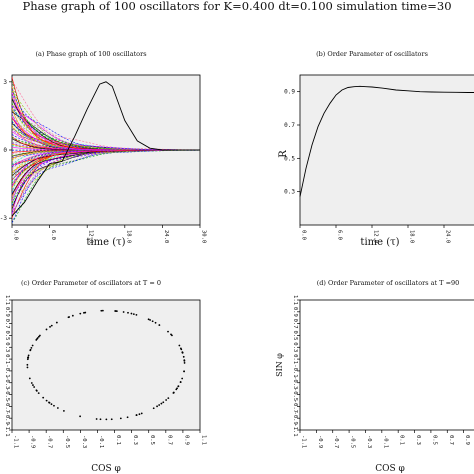 The width and height of the screenshot is (474, 474). What do you see at coordinates (289, 125) in the screenshot?
I see `panel-b-ytick-label: 0.7` at bounding box center [289, 125].